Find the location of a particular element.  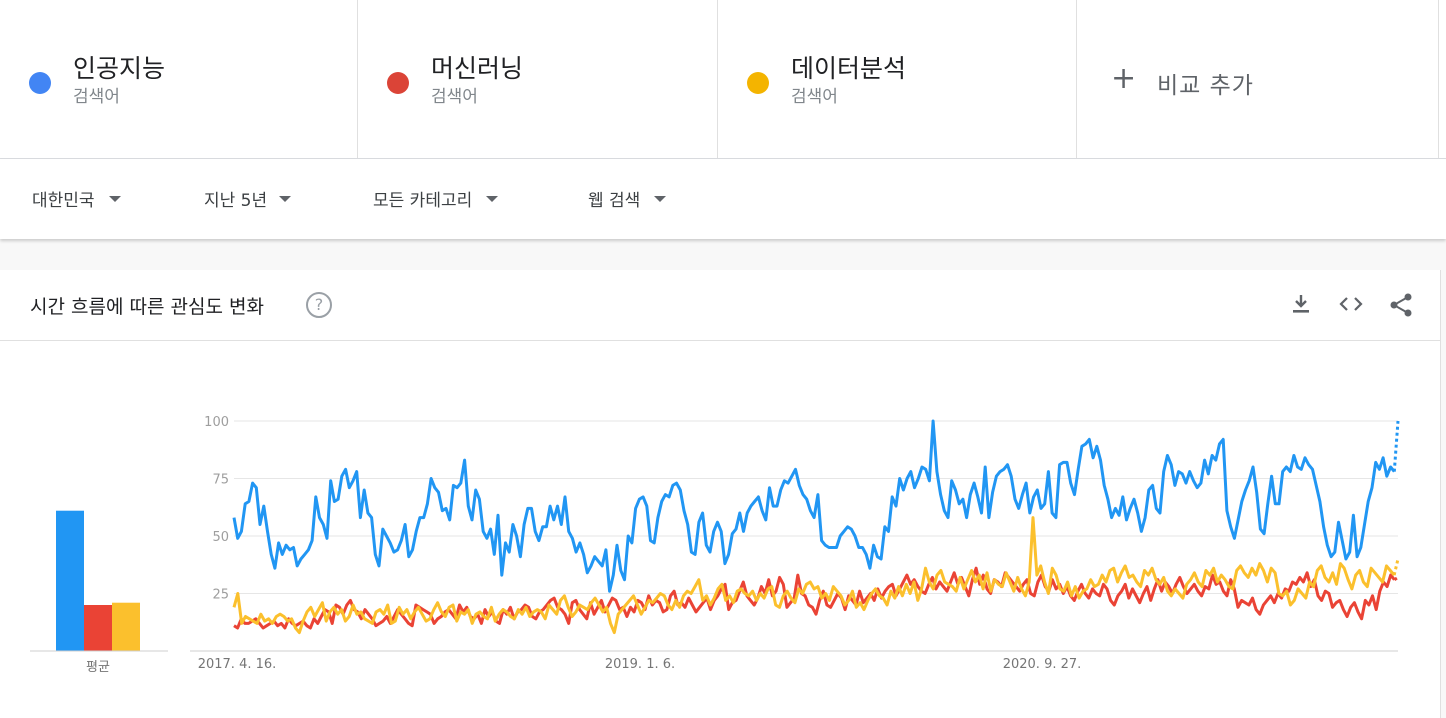

average-label: 평균 is located at coordinates (98, 667).